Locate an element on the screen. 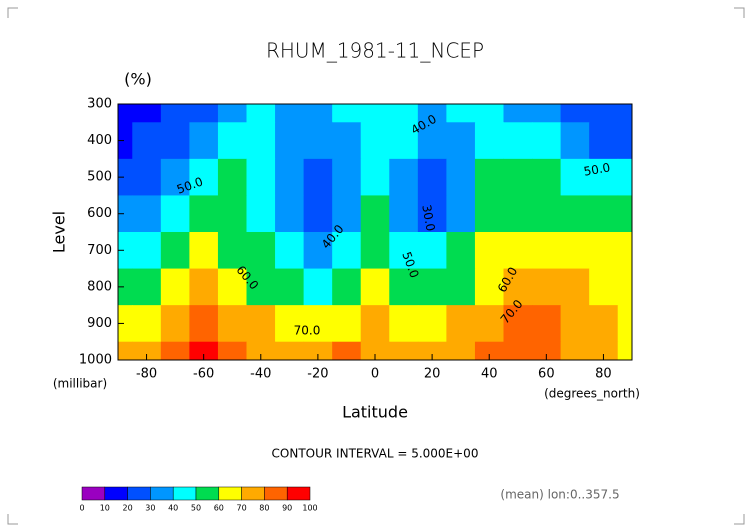 Image resolution: width=752 pixels, height=532 pixels. contour-label: 30.0 is located at coordinates (428, 218).